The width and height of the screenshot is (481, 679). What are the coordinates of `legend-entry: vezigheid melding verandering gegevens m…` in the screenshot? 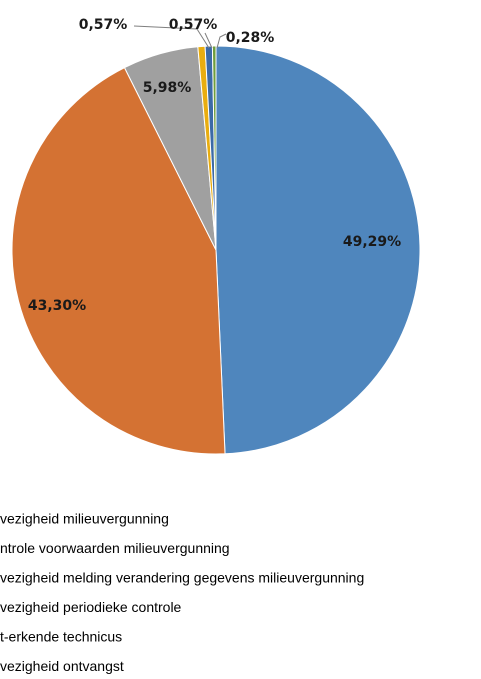 It's located at (182, 578).